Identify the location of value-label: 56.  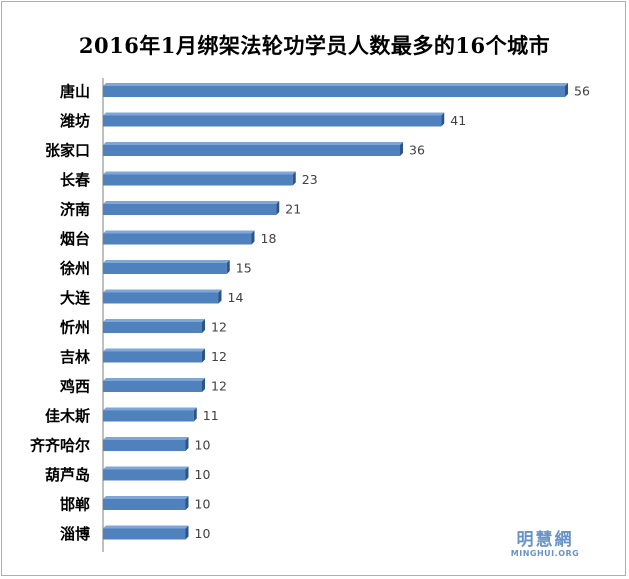
(582, 91).